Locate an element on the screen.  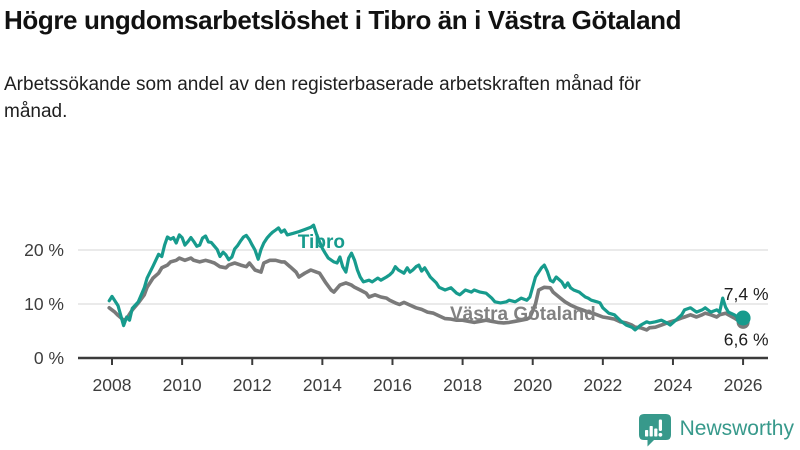
newsworthy-speech-bubble-bar-chart-icon is located at coordinates (654, 430).